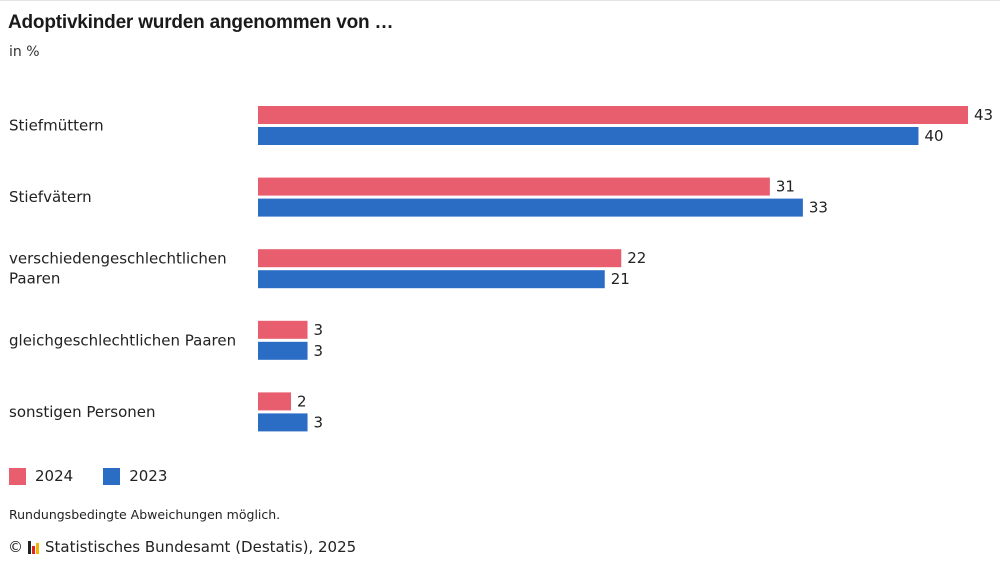 This screenshot has height=567, width=1000. What do you see at coordinates (118, 269) in the screenshot?
I see `category-label-verschiedengeschlechtlichen-paaren: verschiedengeschlechtlichen Paaren` at bounding box center [118, 269].